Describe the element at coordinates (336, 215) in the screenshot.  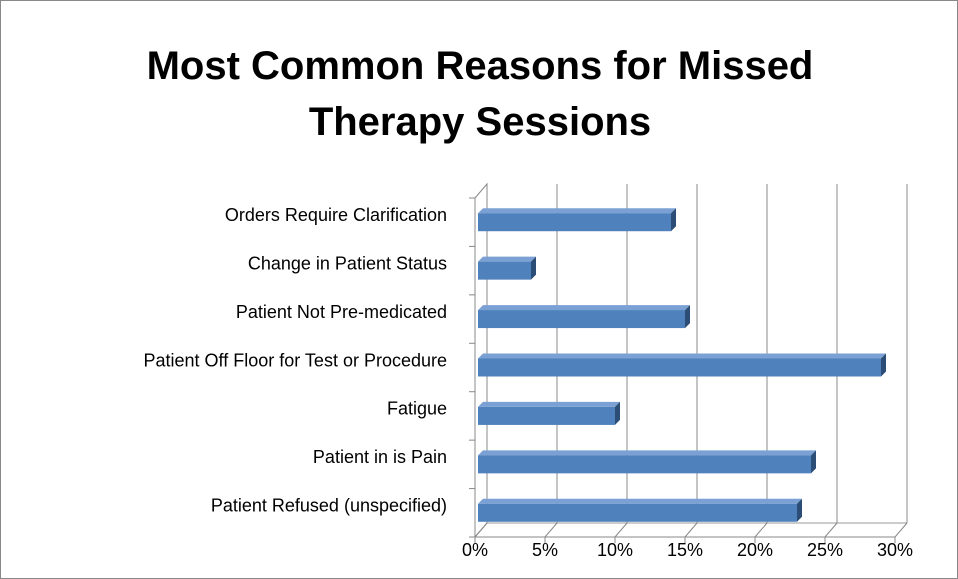
I see `y-tick-label: Orders Require Clarification` at that location.